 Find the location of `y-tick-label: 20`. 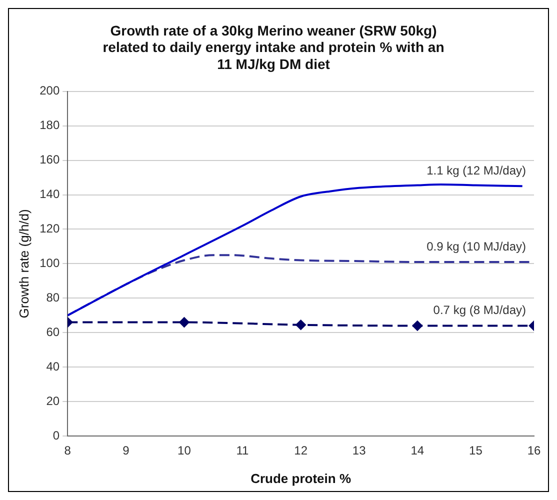

y-tick-label: 20 is located at coordinates (53, 401).